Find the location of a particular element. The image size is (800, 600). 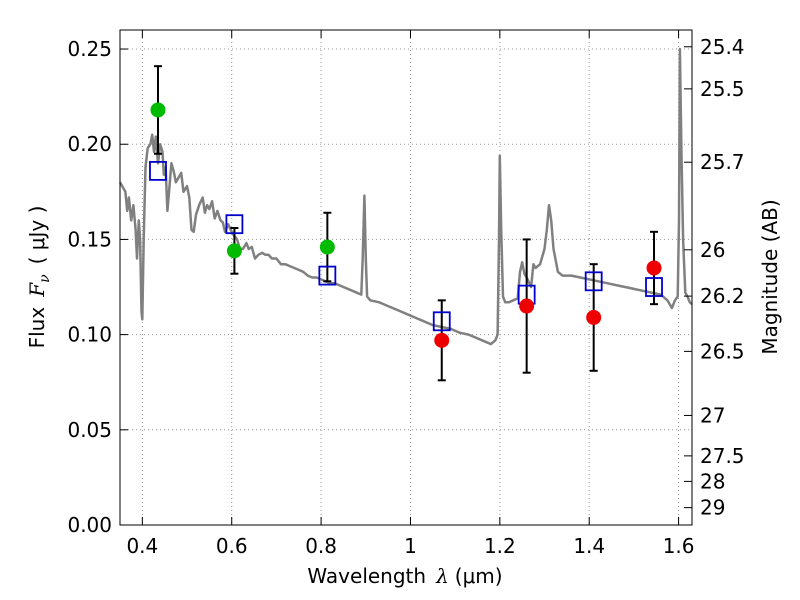

mag-tick-label: 25.5 is located at coordinates (722, 89).